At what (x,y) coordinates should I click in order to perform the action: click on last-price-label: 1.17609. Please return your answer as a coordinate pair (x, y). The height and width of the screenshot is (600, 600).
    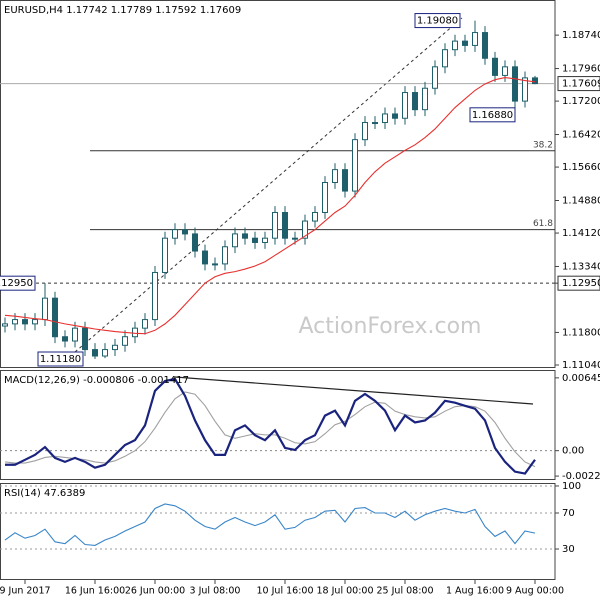
    Looking at the image, I should click on (581, 84).